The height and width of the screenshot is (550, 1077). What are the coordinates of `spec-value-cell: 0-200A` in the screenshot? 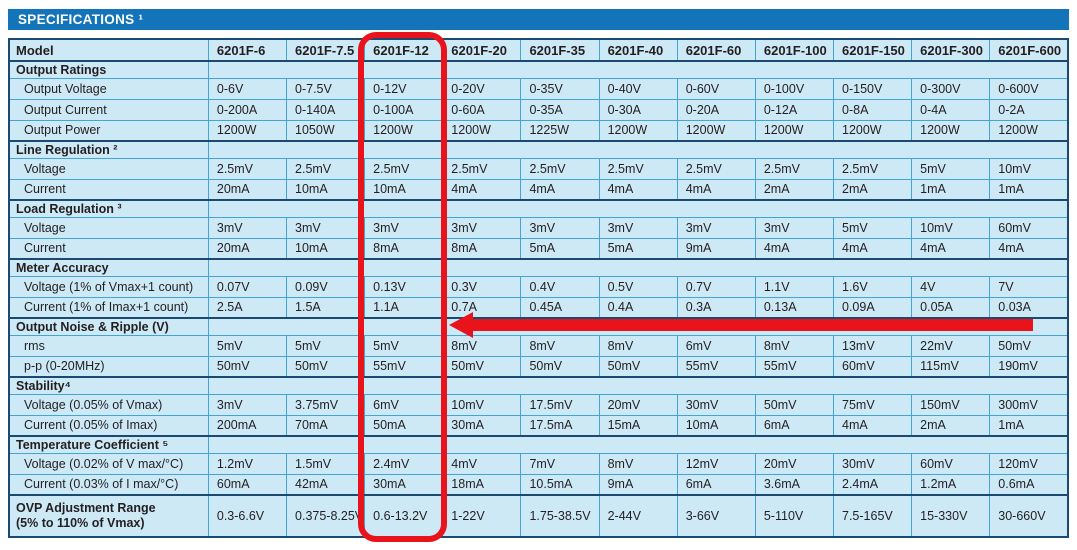 It's located at (247, 109).